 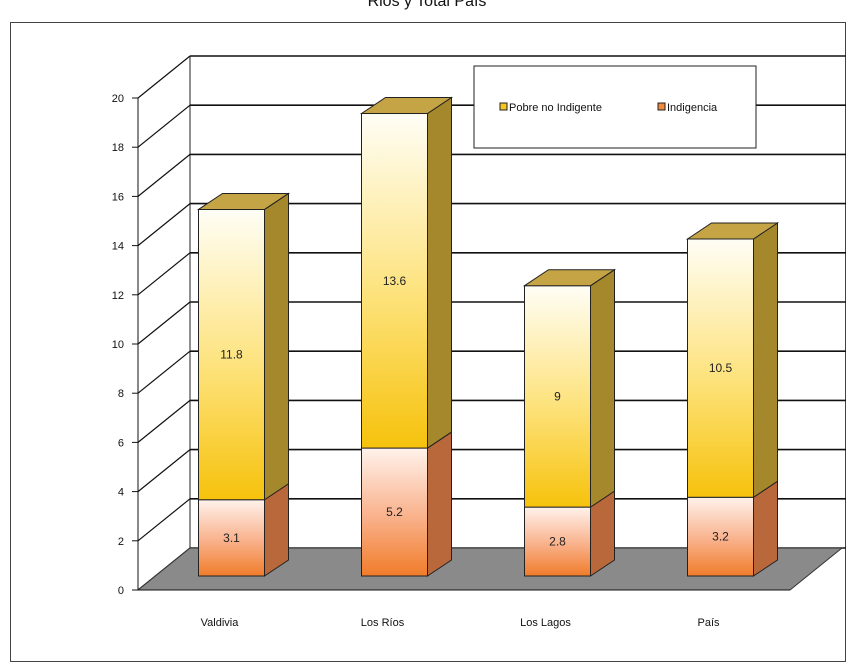 I want to click on data-label: 5.2, so click(x=394, y=512).